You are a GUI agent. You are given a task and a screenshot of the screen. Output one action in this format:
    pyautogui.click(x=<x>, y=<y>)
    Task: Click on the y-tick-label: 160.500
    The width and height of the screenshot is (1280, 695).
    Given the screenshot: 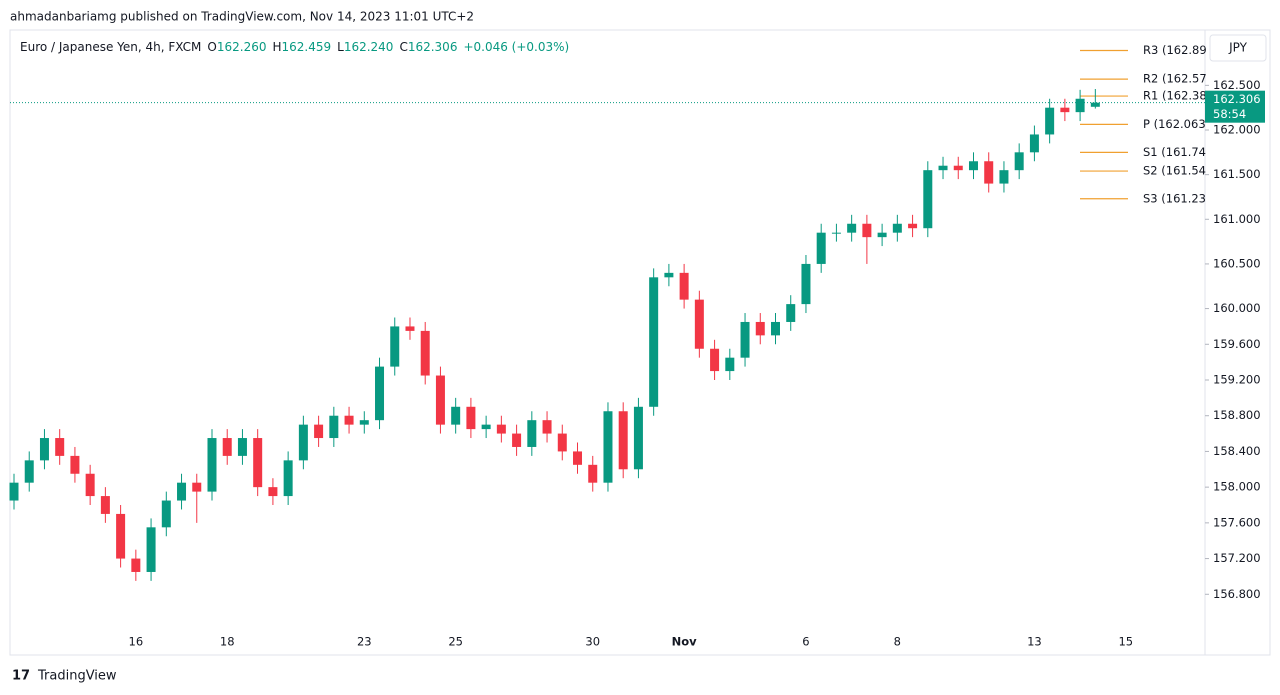 What is the action you would take?
    pyautogui.click(x=1237, y=263)
    